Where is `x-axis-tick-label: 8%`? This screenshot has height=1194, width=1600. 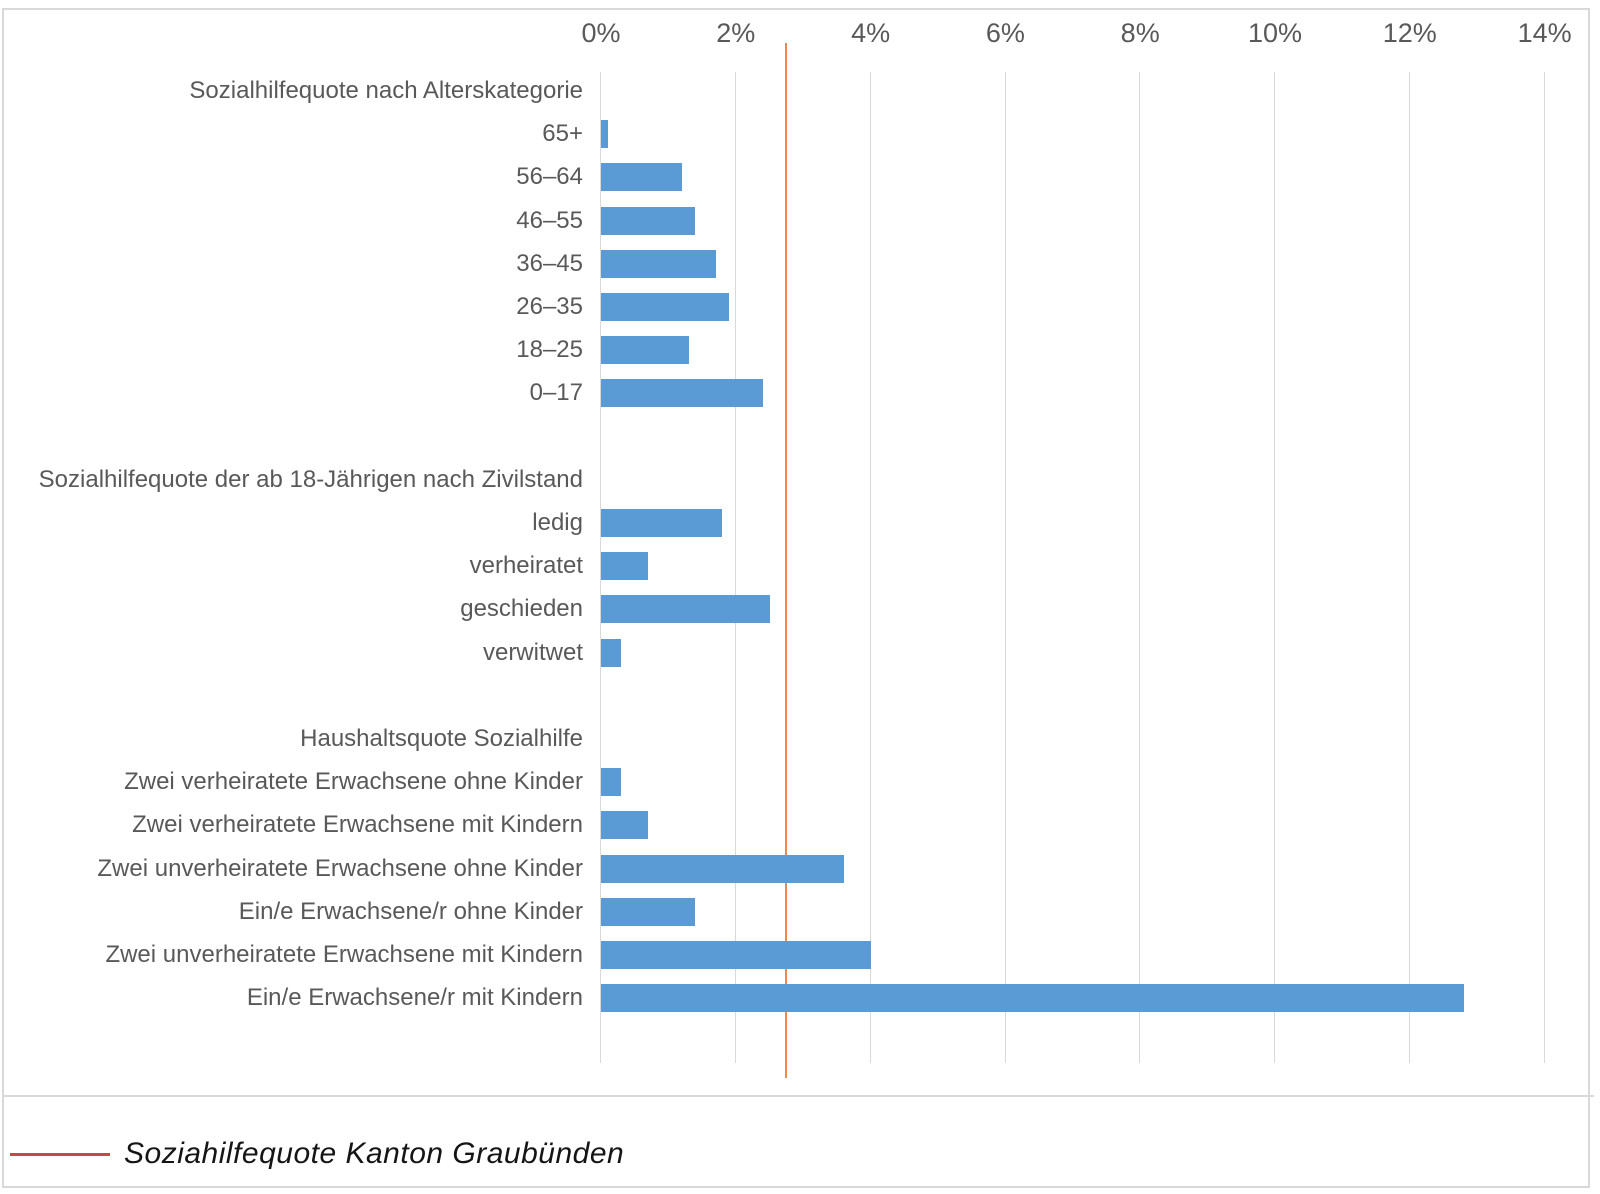 x-axis-tick-label: 8% is located at coordinates (1140, 33).